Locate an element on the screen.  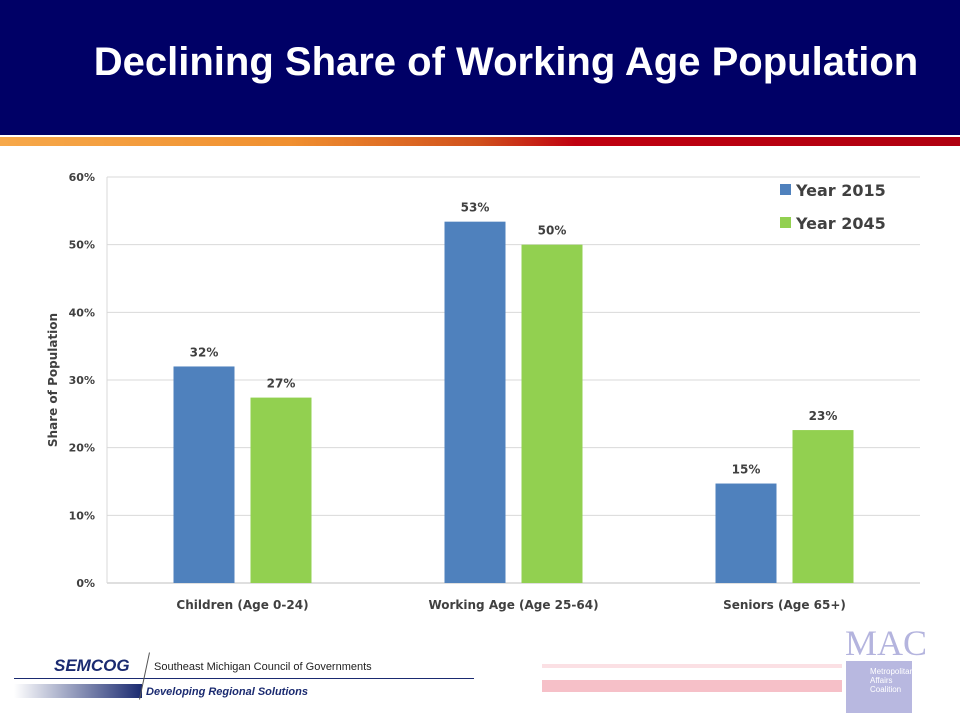
data-label: 15% is located at coordinates (746, 470).